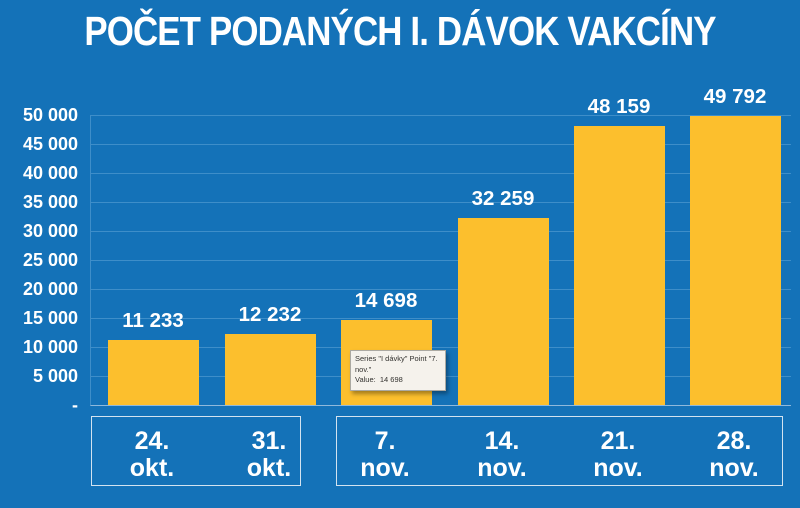 Image resolution: width=800 pixels, height=508 pixels. I want to click on y-axis-tick-label: 30 000, so click(50, 231).